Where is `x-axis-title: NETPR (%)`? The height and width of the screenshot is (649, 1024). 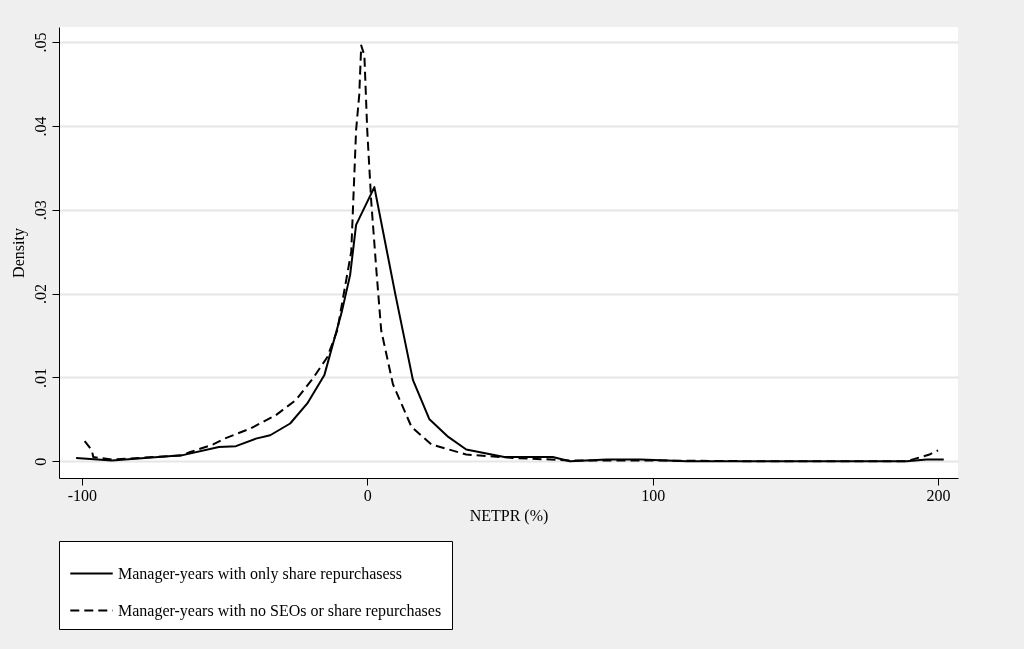
x-axis-title: NETPR (%) is located at coordinates (509, 515).